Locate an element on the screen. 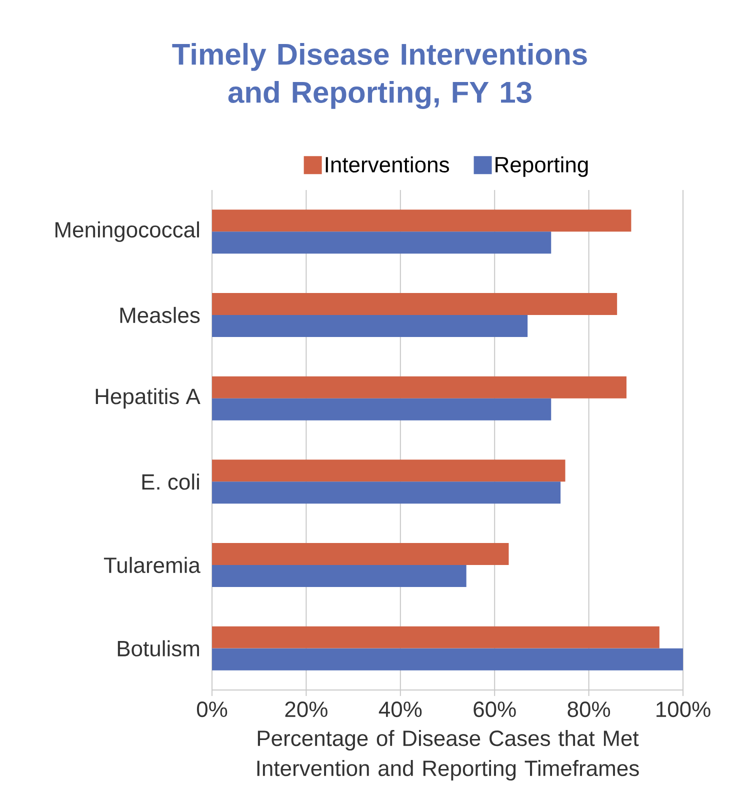 The width and height of the screenshot is (736, 791). legend-label: Interventions is located at coordinates (387, 164).